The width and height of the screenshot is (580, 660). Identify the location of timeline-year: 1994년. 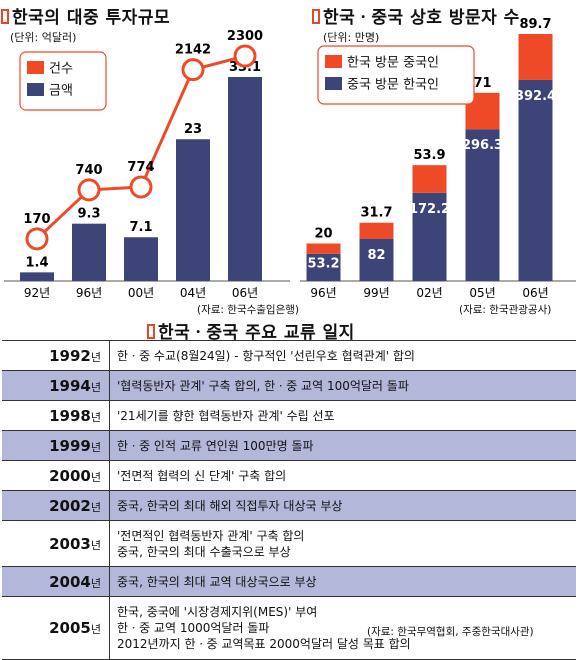
(56, 385).